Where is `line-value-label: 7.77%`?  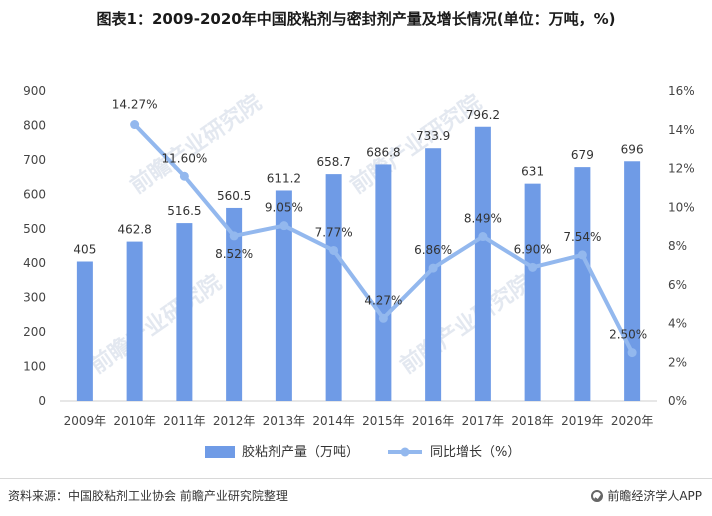
line-value-label: 7.77% is located at coordinates (334, 232).